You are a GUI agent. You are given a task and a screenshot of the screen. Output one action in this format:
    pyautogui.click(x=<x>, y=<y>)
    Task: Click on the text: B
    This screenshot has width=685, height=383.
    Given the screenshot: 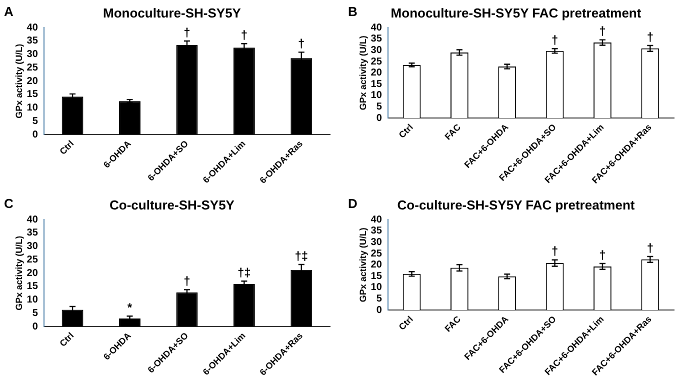 What is the action you would take?
    pyautogui.click(x=353, y=12)
    